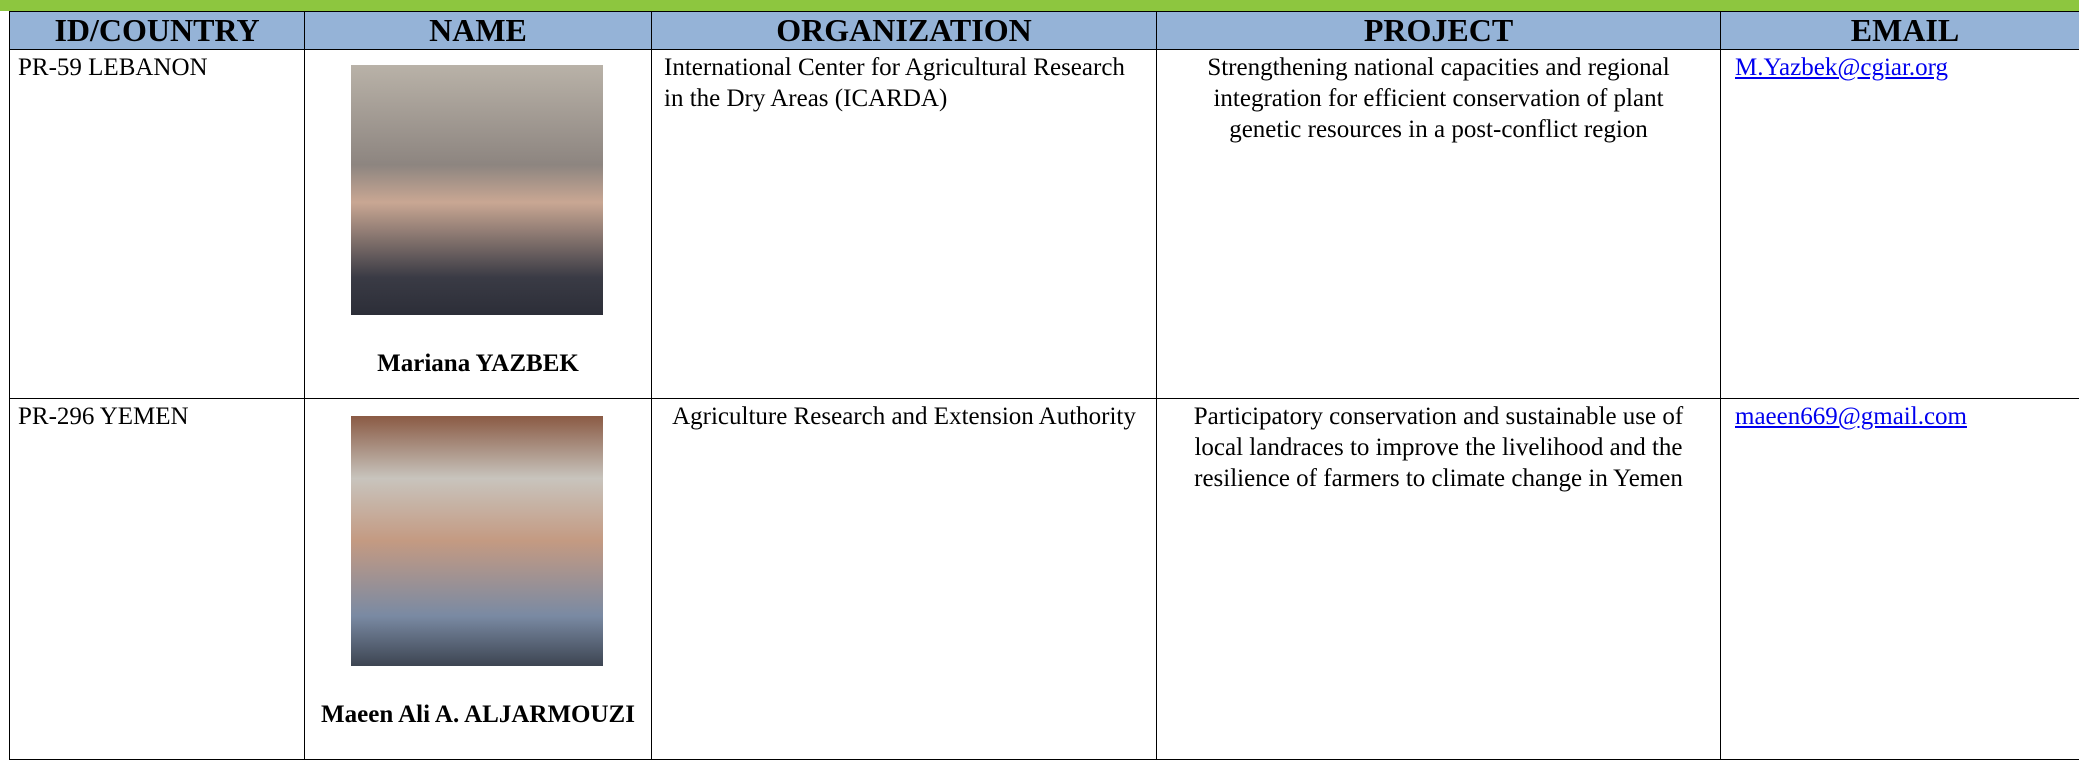 This screenshot has width=2079, height=760. What do you see at coordinates (478, 31) in the screenshot?
I see `column-header: NAME` at bounding box center [478, 31].